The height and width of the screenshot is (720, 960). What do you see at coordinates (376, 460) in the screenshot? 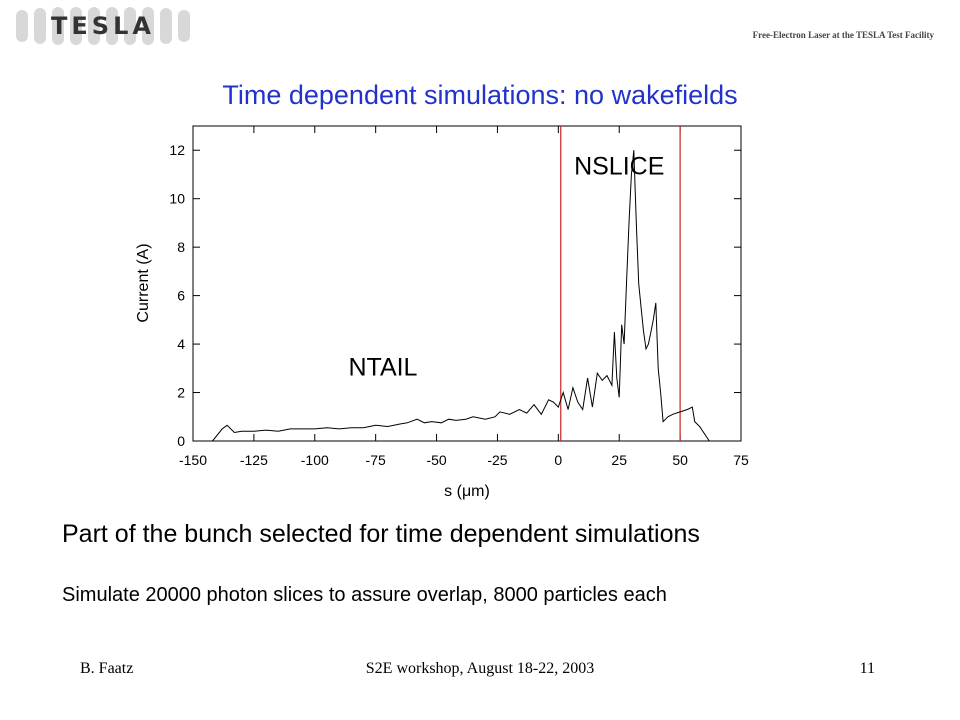
I see `x-tick-label: -75` at bounding box center [376, 460].